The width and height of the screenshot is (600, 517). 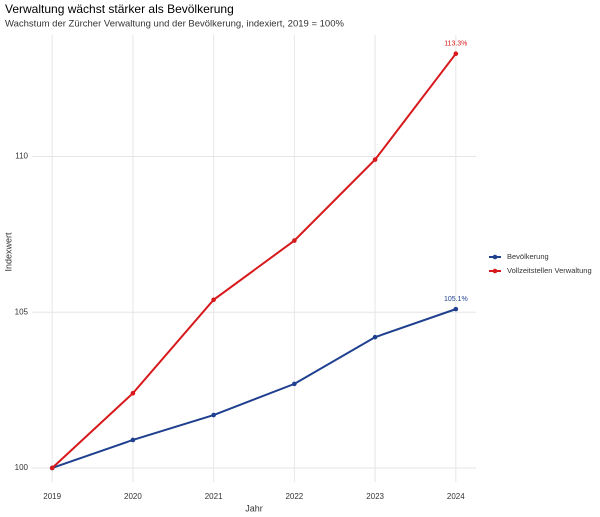 I want to click on legend-label: Bevölkerung, so click(x=528, y=256).